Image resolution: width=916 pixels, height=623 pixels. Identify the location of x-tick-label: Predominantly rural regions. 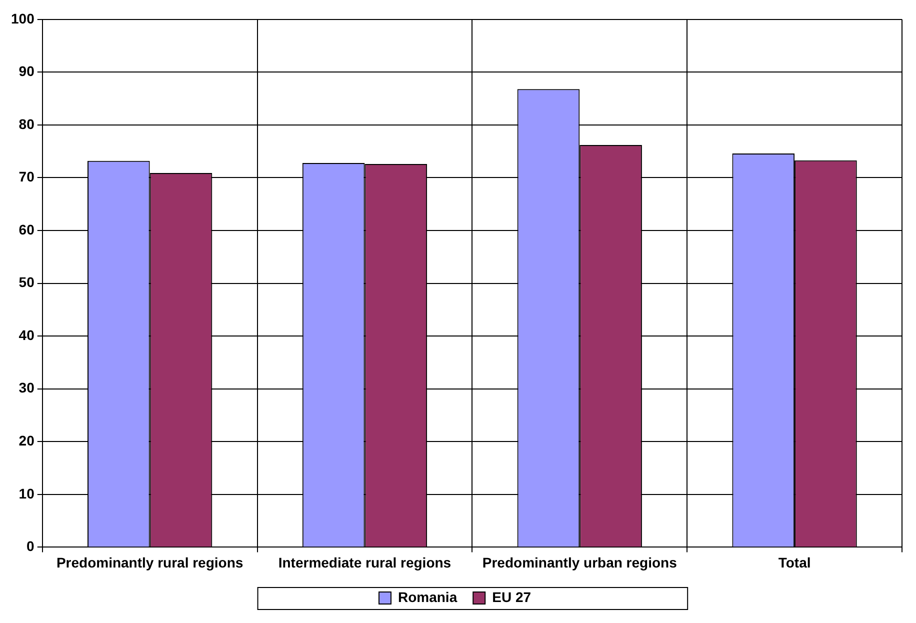
(150, 562).